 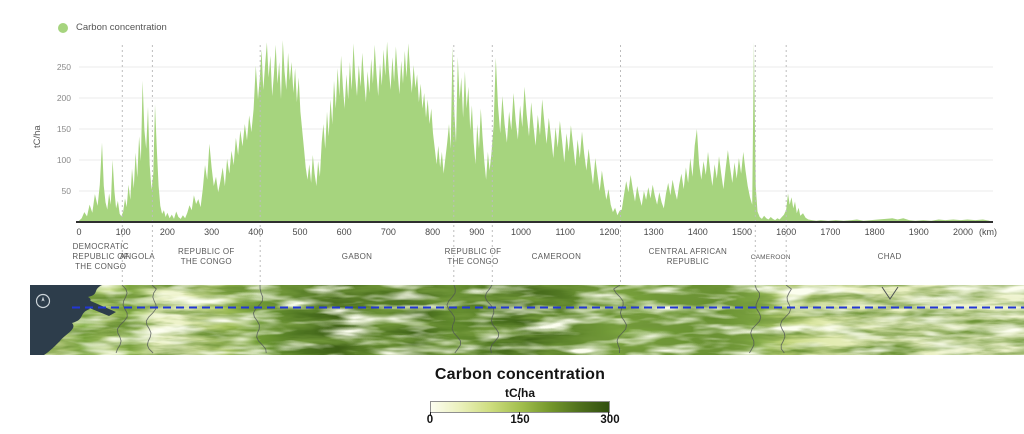 I want to click on x-tick-label: 1800, so click(x=875, y=232).